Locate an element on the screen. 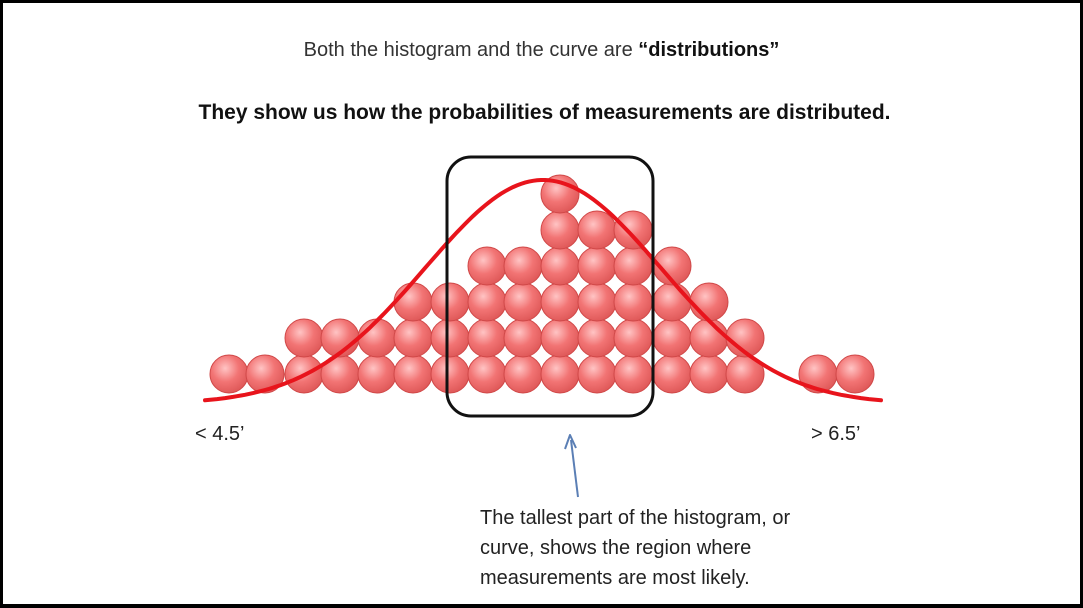 This screenshot has height=608, width=1083. annotation-line-1: The tallest part of the histogram, or is located at coordinates (635, 518).